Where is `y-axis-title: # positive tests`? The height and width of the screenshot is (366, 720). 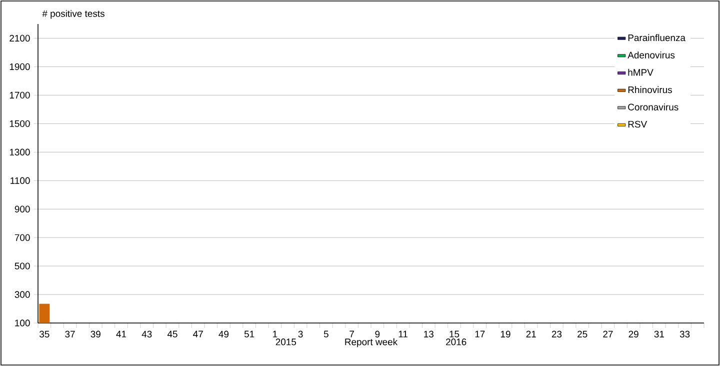 y-axis-title: # positive tests is located at coordinates (73, 14).